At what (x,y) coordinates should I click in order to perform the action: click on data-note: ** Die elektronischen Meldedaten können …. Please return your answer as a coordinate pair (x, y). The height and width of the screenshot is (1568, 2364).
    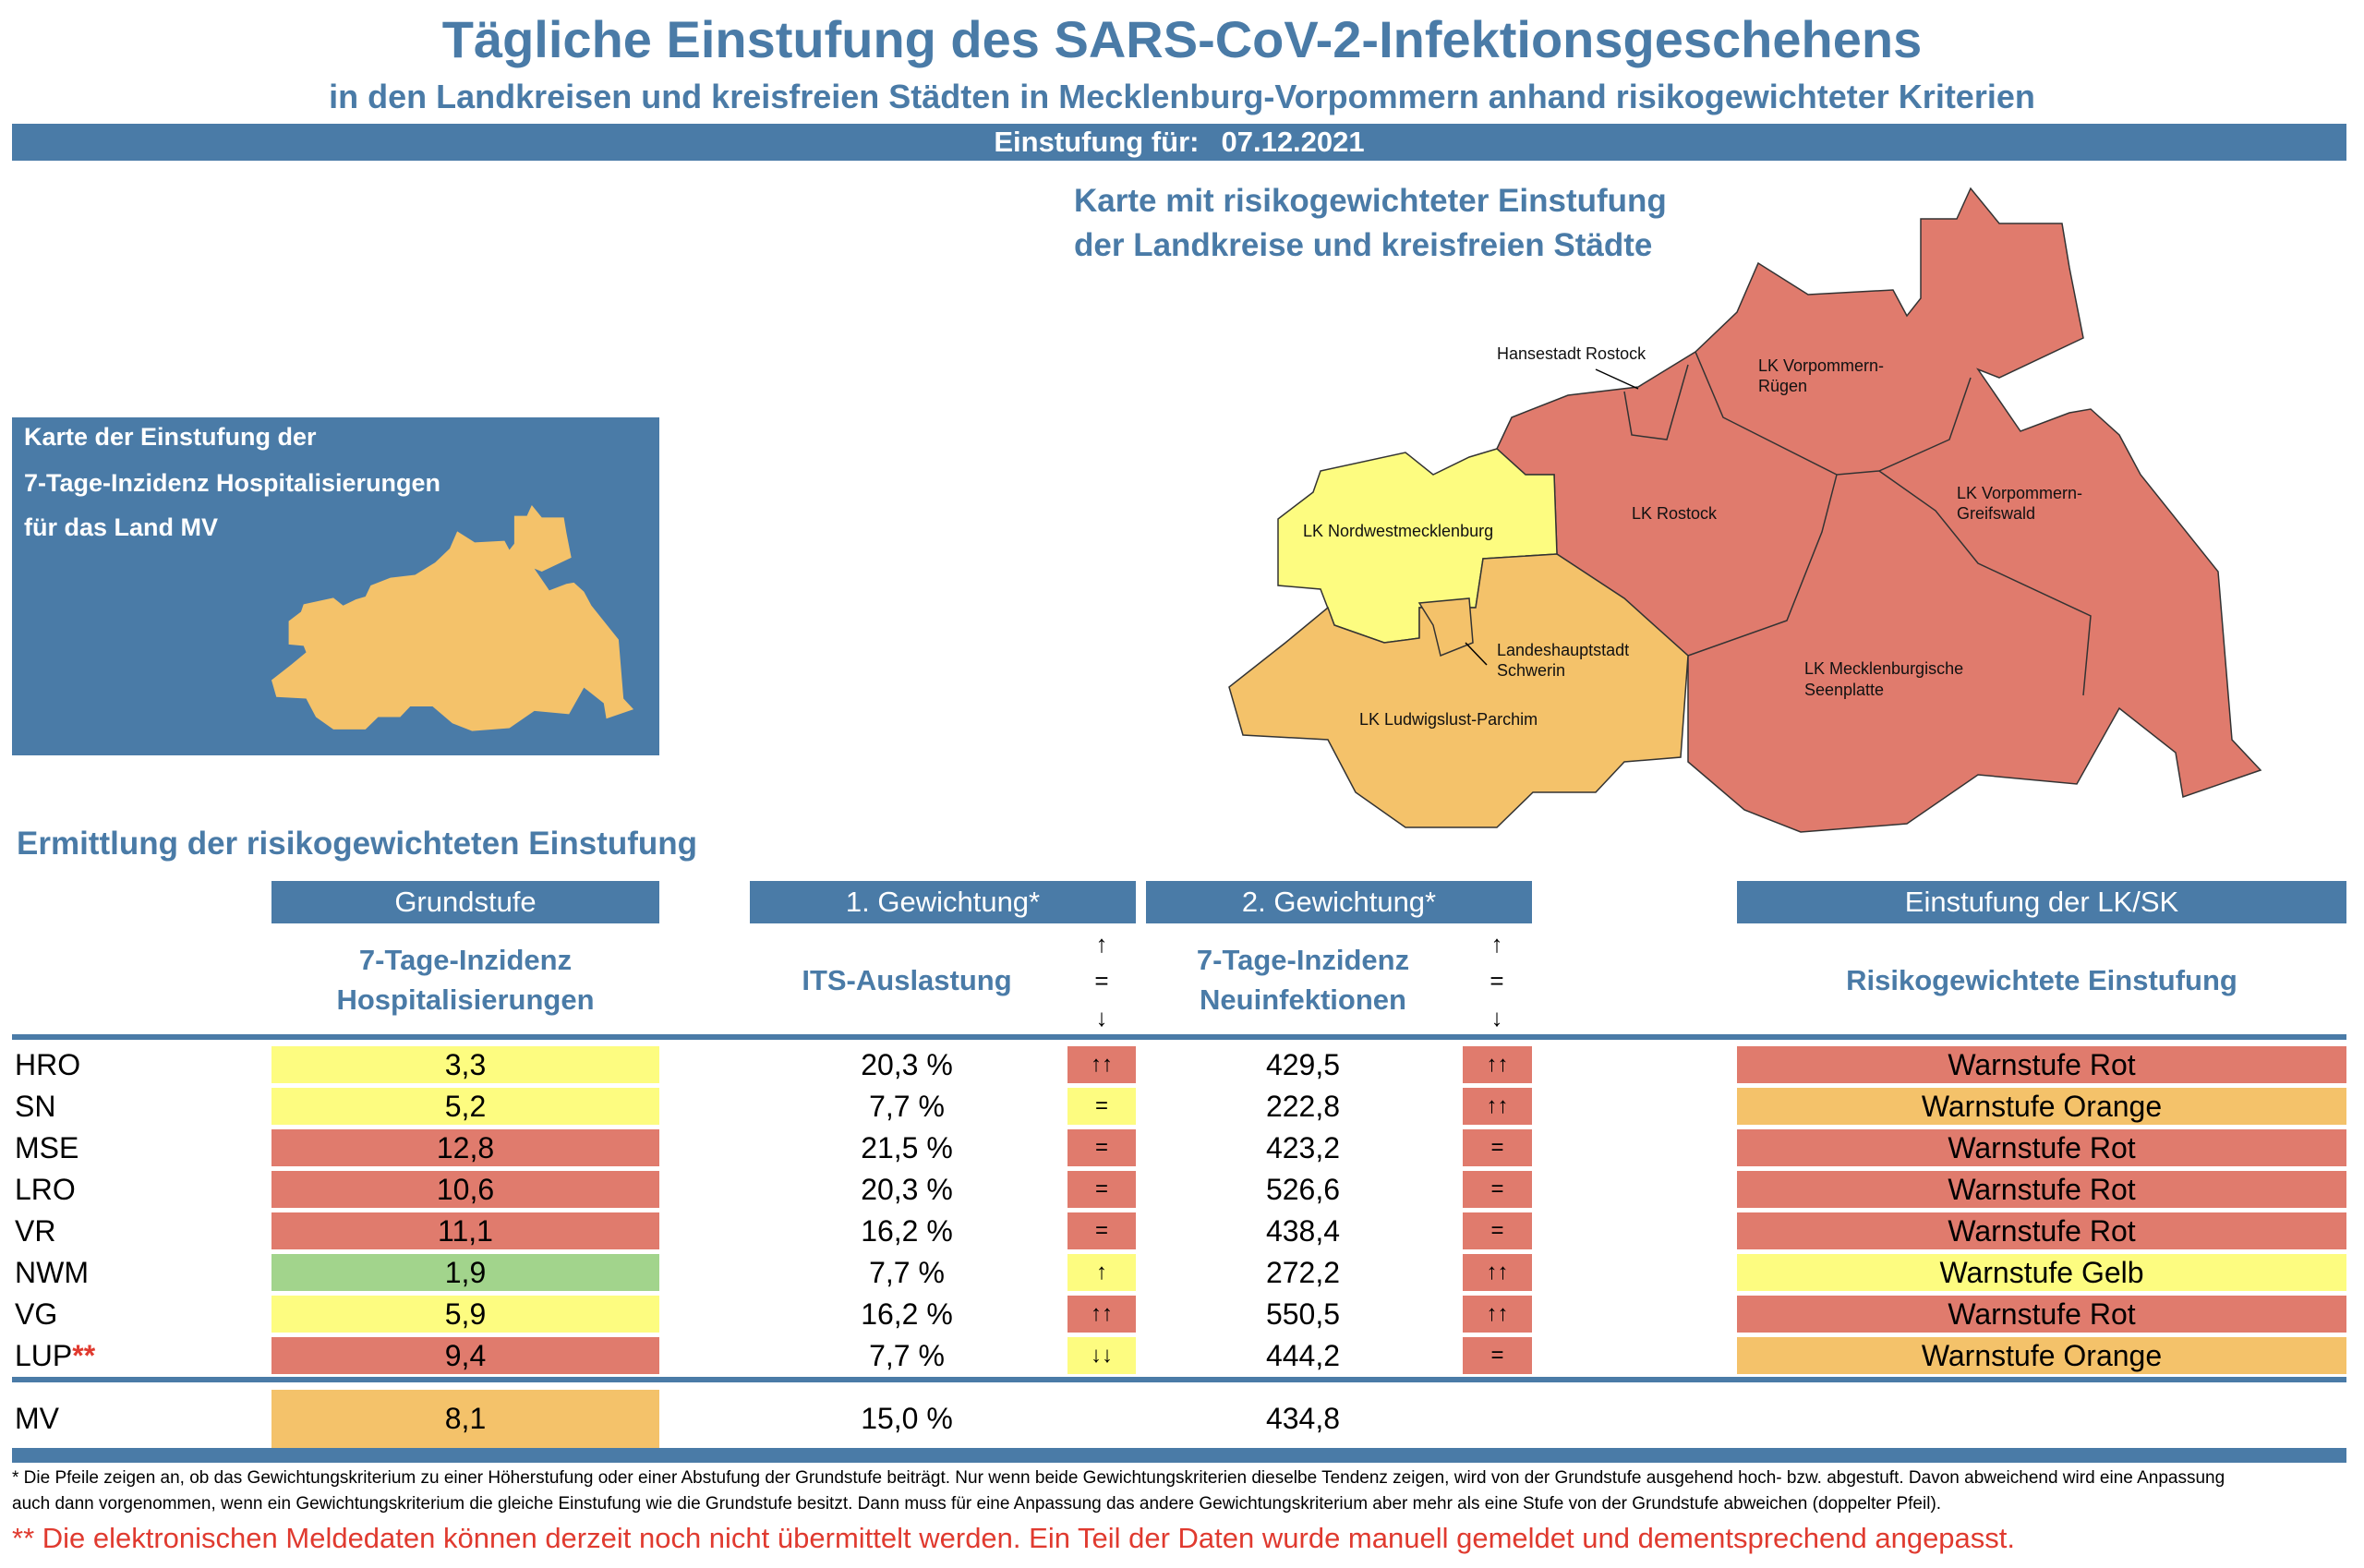
    Looking at the image, I should click on (1014, 1538).